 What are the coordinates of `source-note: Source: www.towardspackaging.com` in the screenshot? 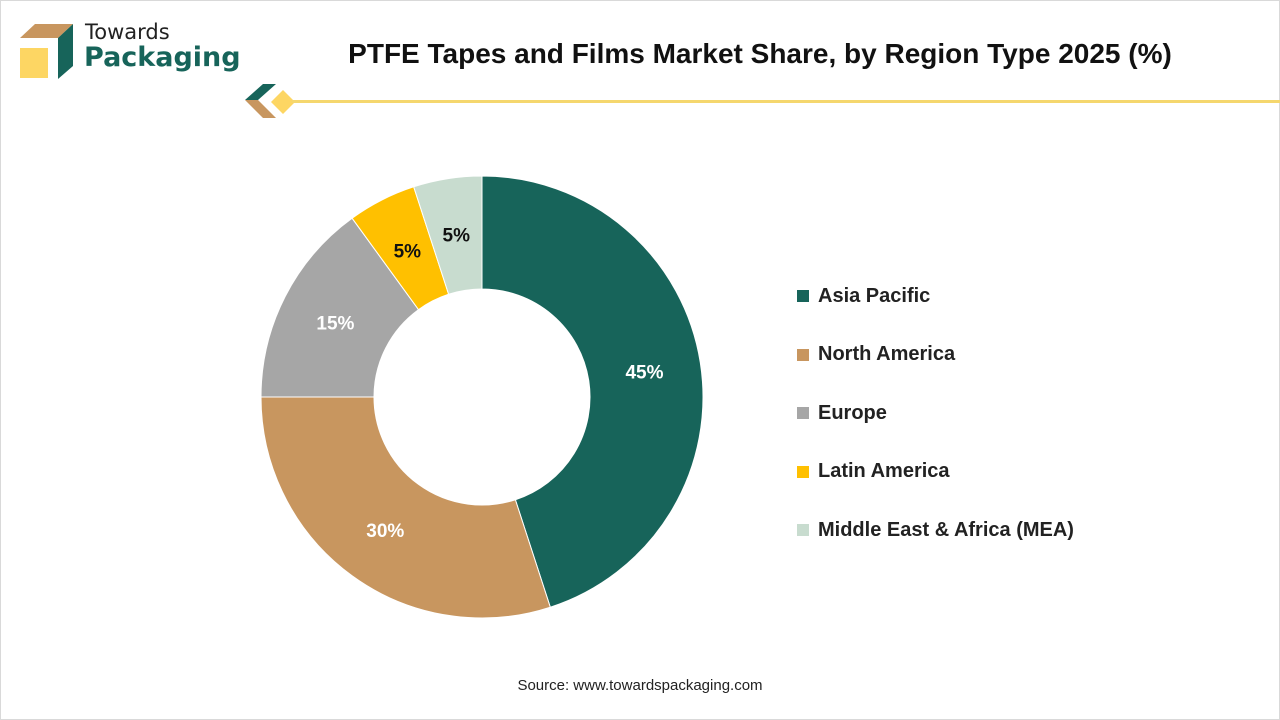 It's located at (640, 685).